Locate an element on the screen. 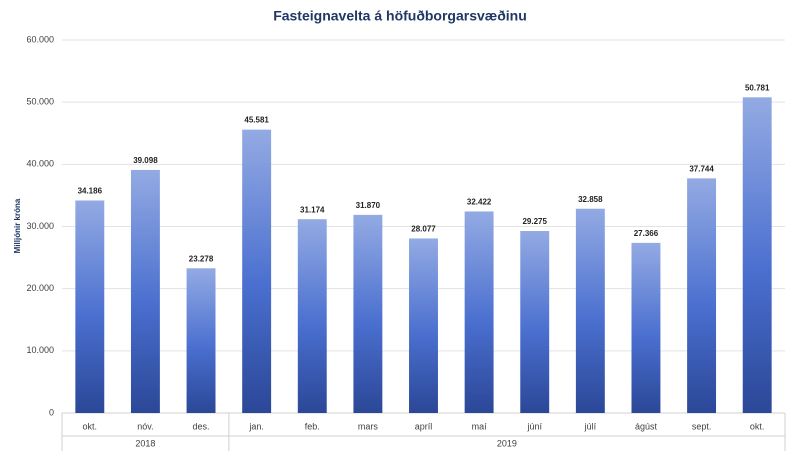 The image size is (800, 451). value-label: 34.186 is located at coordinates (90, 191).